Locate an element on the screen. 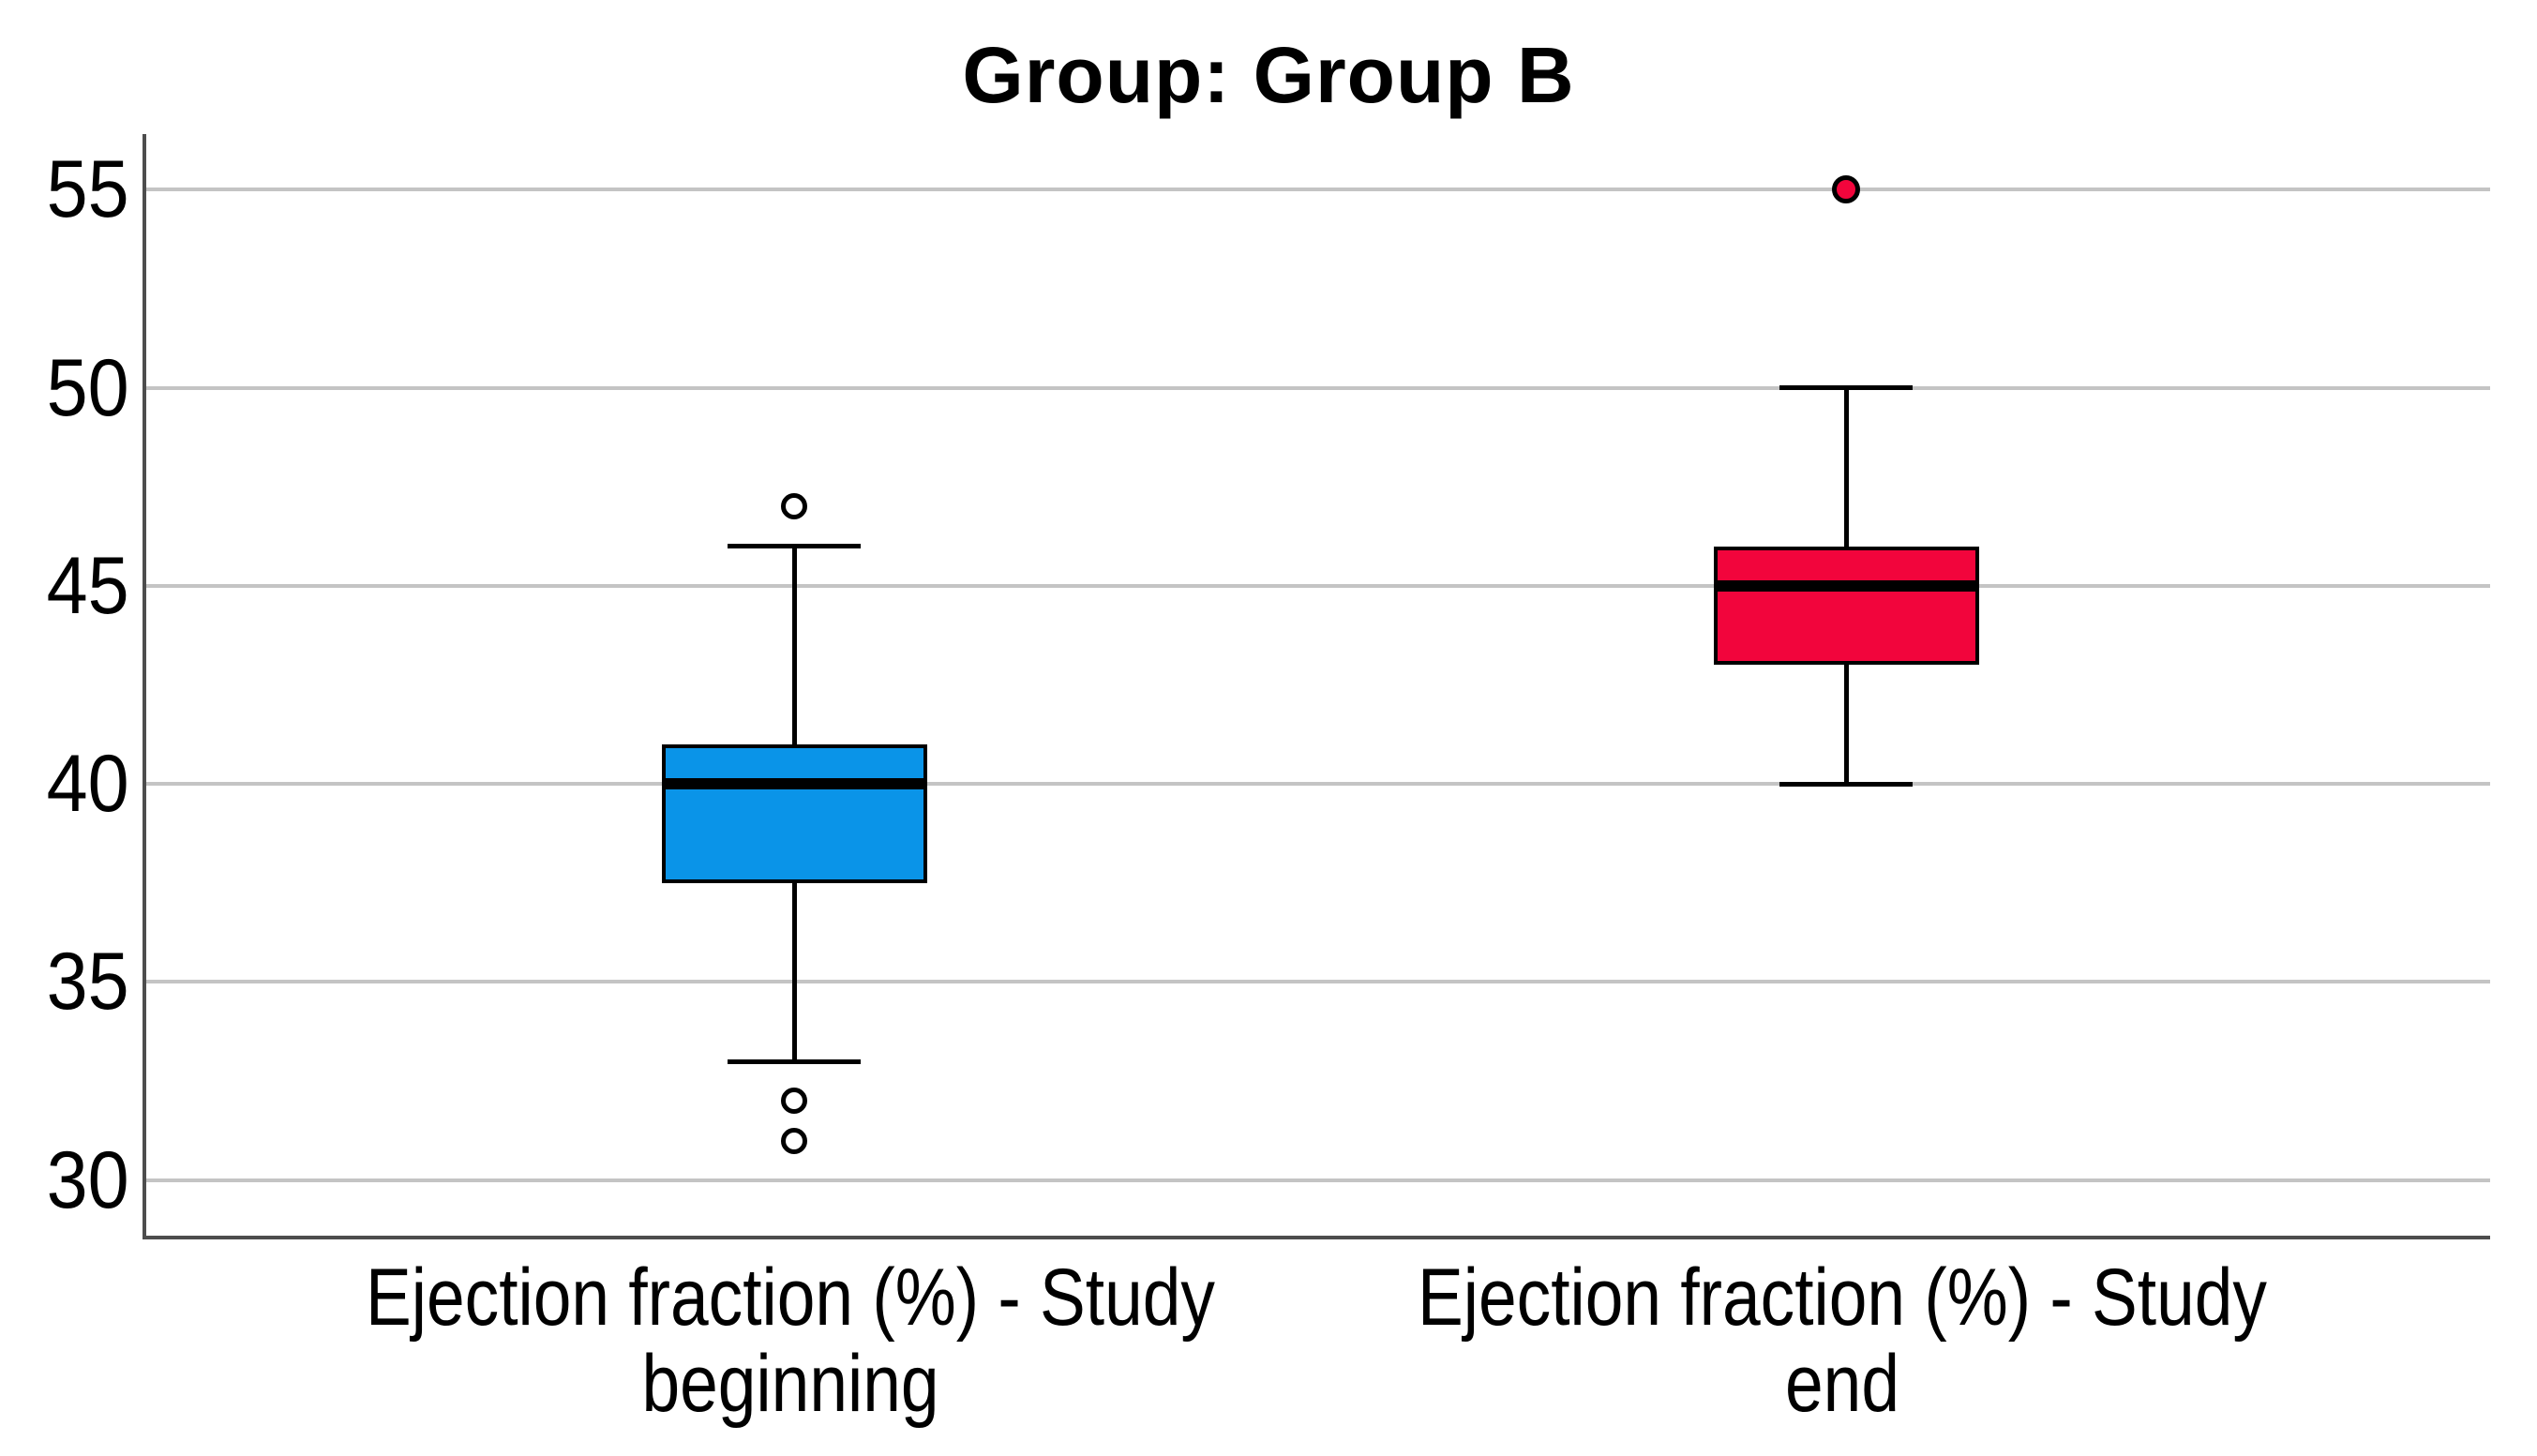 This screenshot has height=1456, width=2537. y-tick-label-40: 40 is located at coordinates (64, 783).